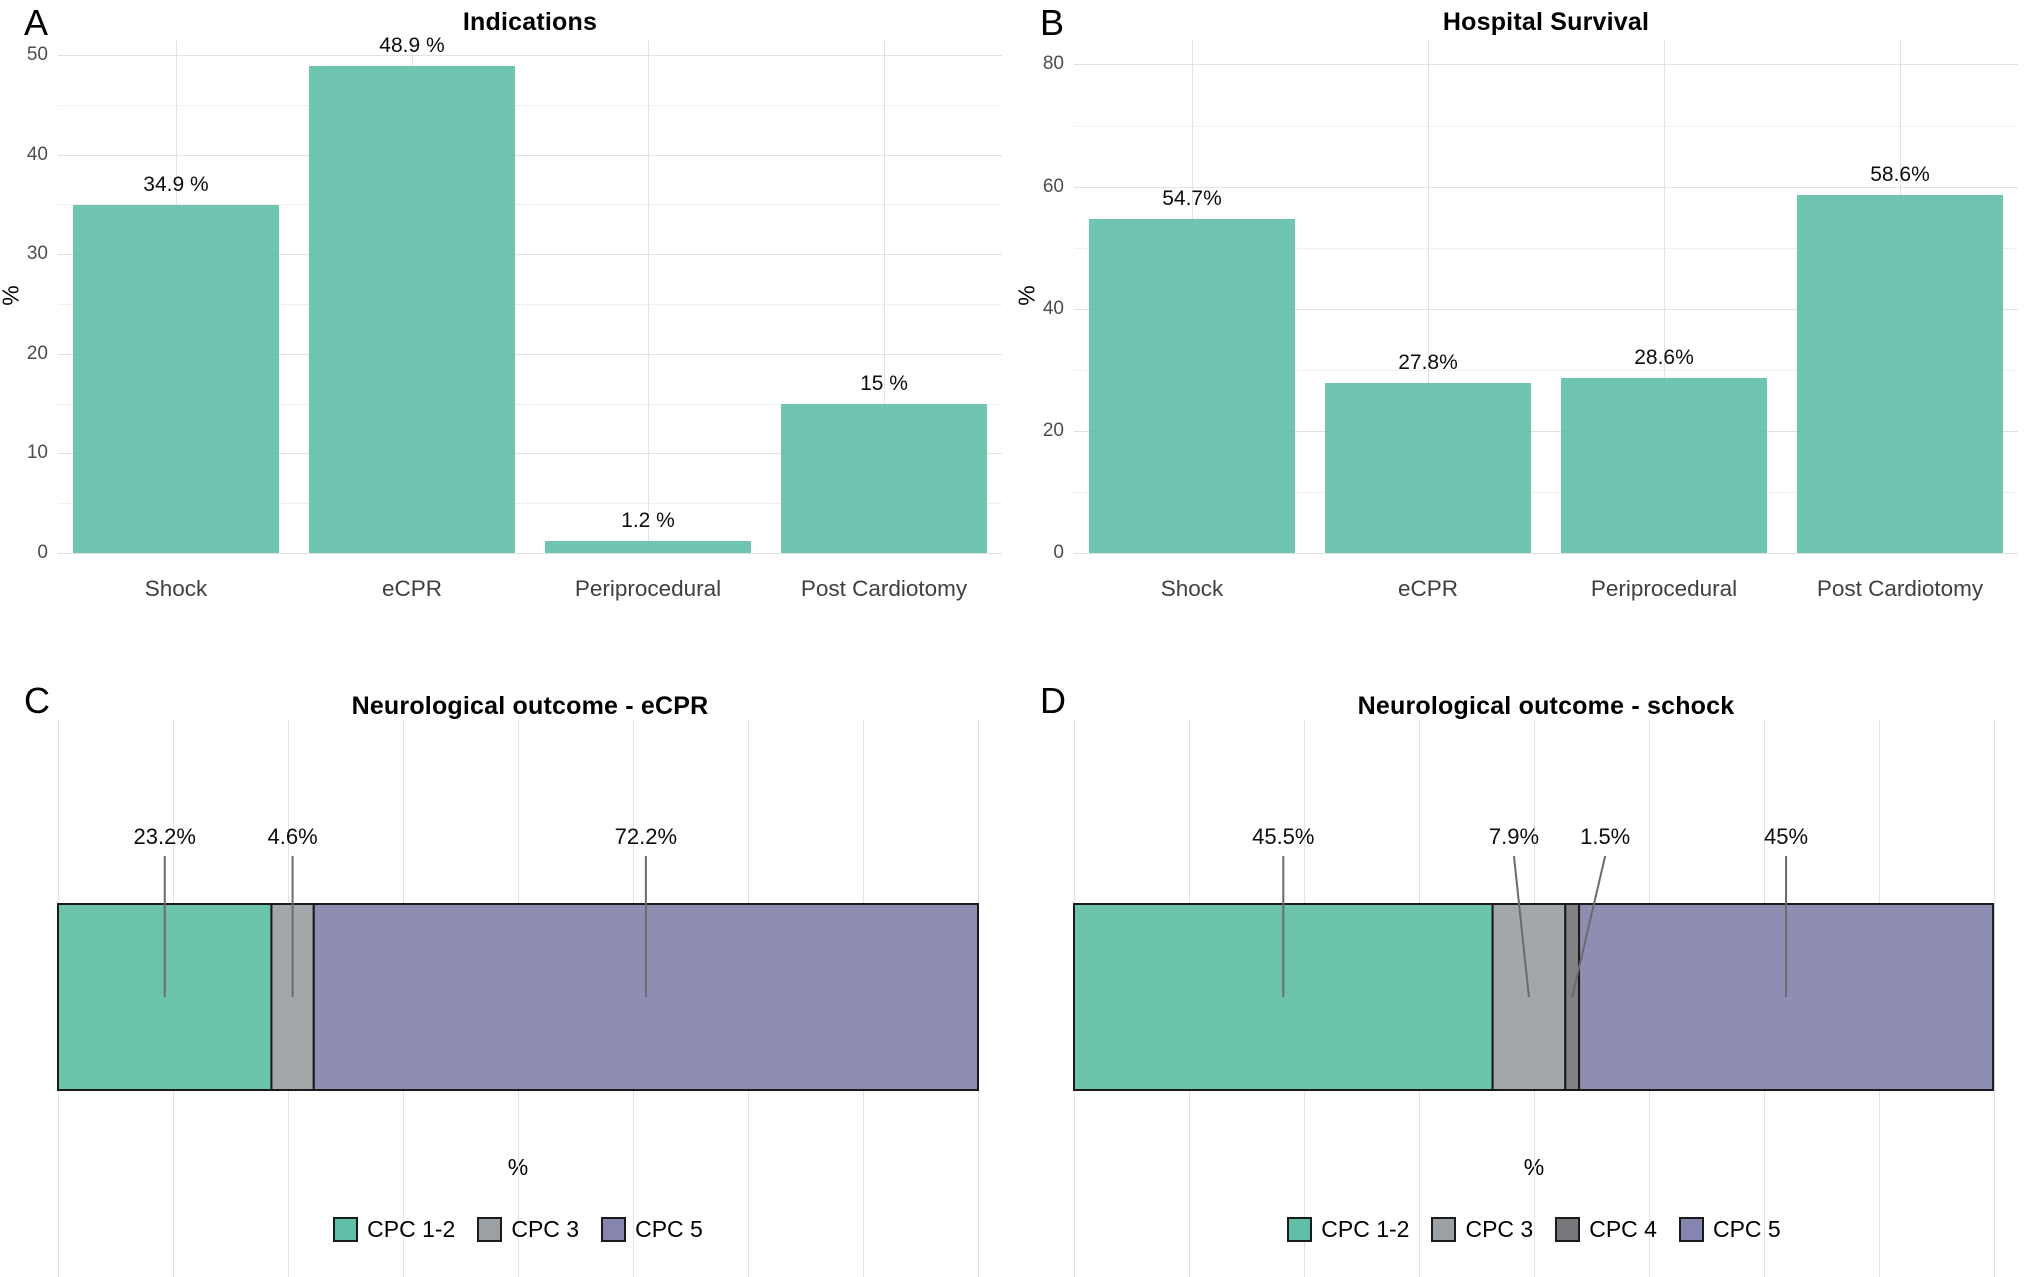 This screenshot has height=1277, width=2032. What do you see at coordinates (1053, 64) in the screenshot?
I see `y-tick-label: 80` at bounding box center [1053, 64].